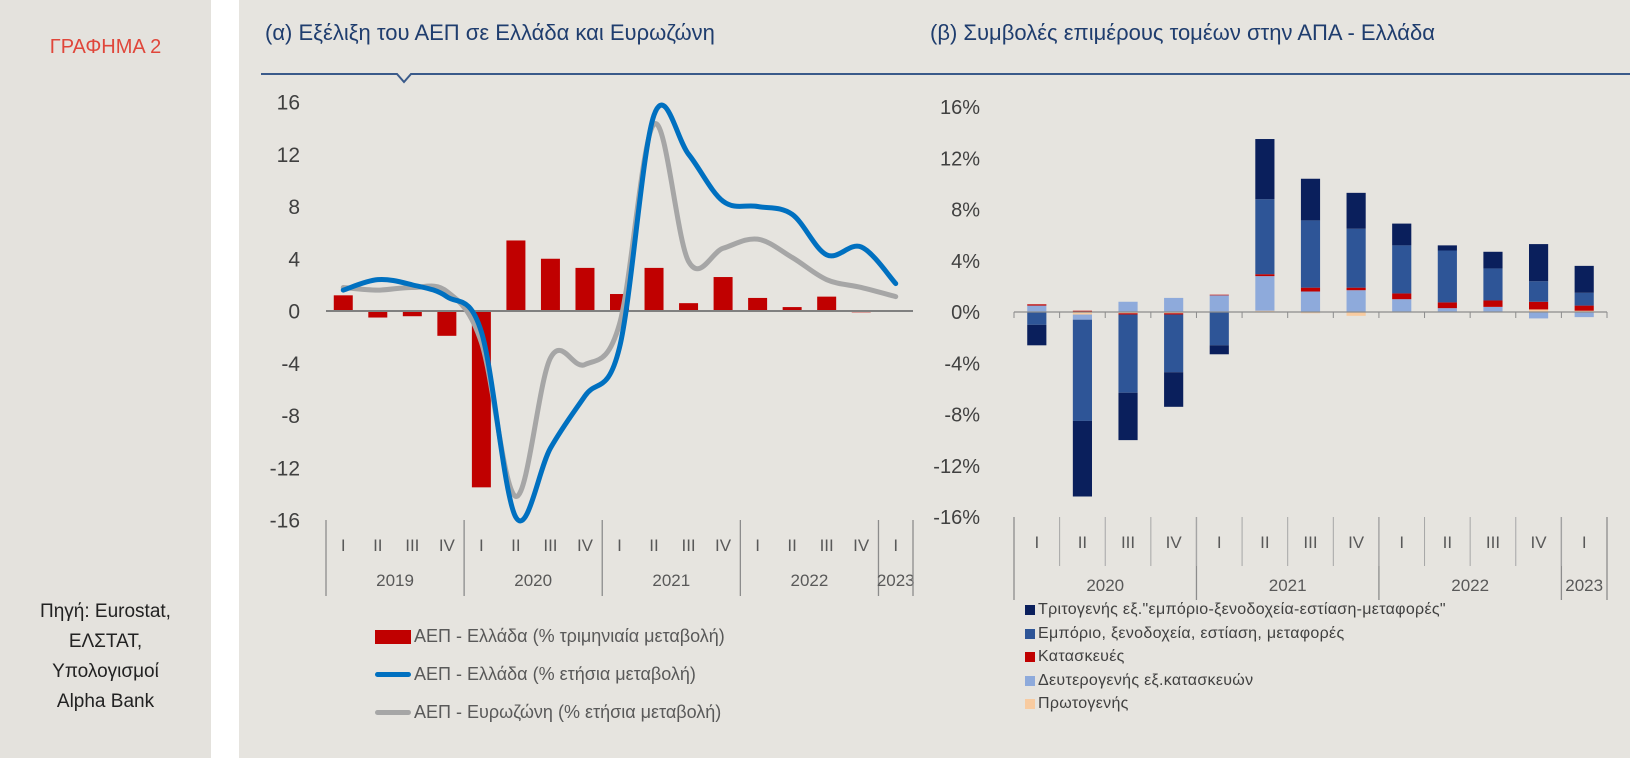 Image resolution: width=1630 pixels, height=758 pixels. What do you see at coordinates (105, 641) in the screenshot?
I see `source-line: ΕΛΣΤΑΤ,` at bounding box center [105, 641].